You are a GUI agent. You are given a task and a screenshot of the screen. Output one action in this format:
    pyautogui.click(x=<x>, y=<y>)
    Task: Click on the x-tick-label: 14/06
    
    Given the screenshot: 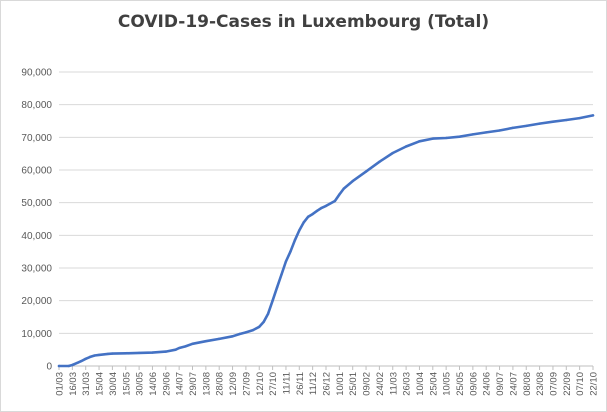 What is the action you would take?
    pyautogui.click(x=153, y=384)
    